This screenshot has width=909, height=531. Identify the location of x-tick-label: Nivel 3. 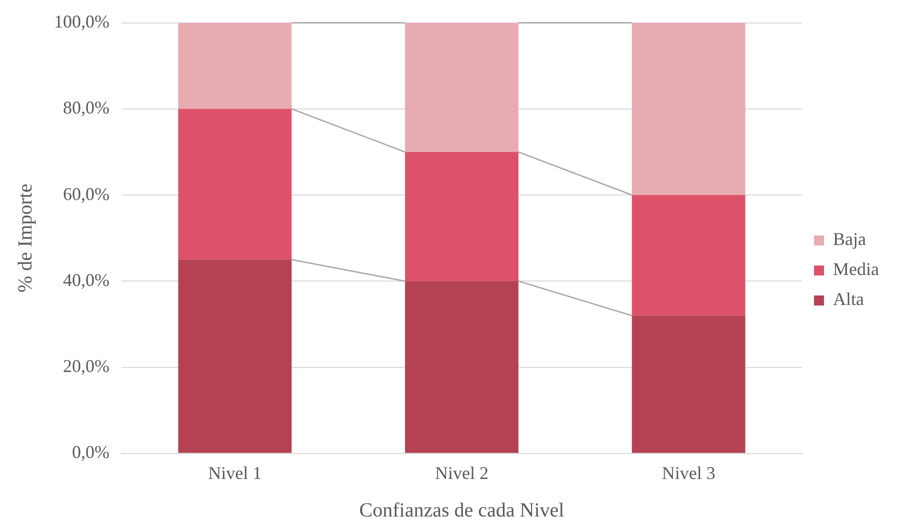
(689, 472).